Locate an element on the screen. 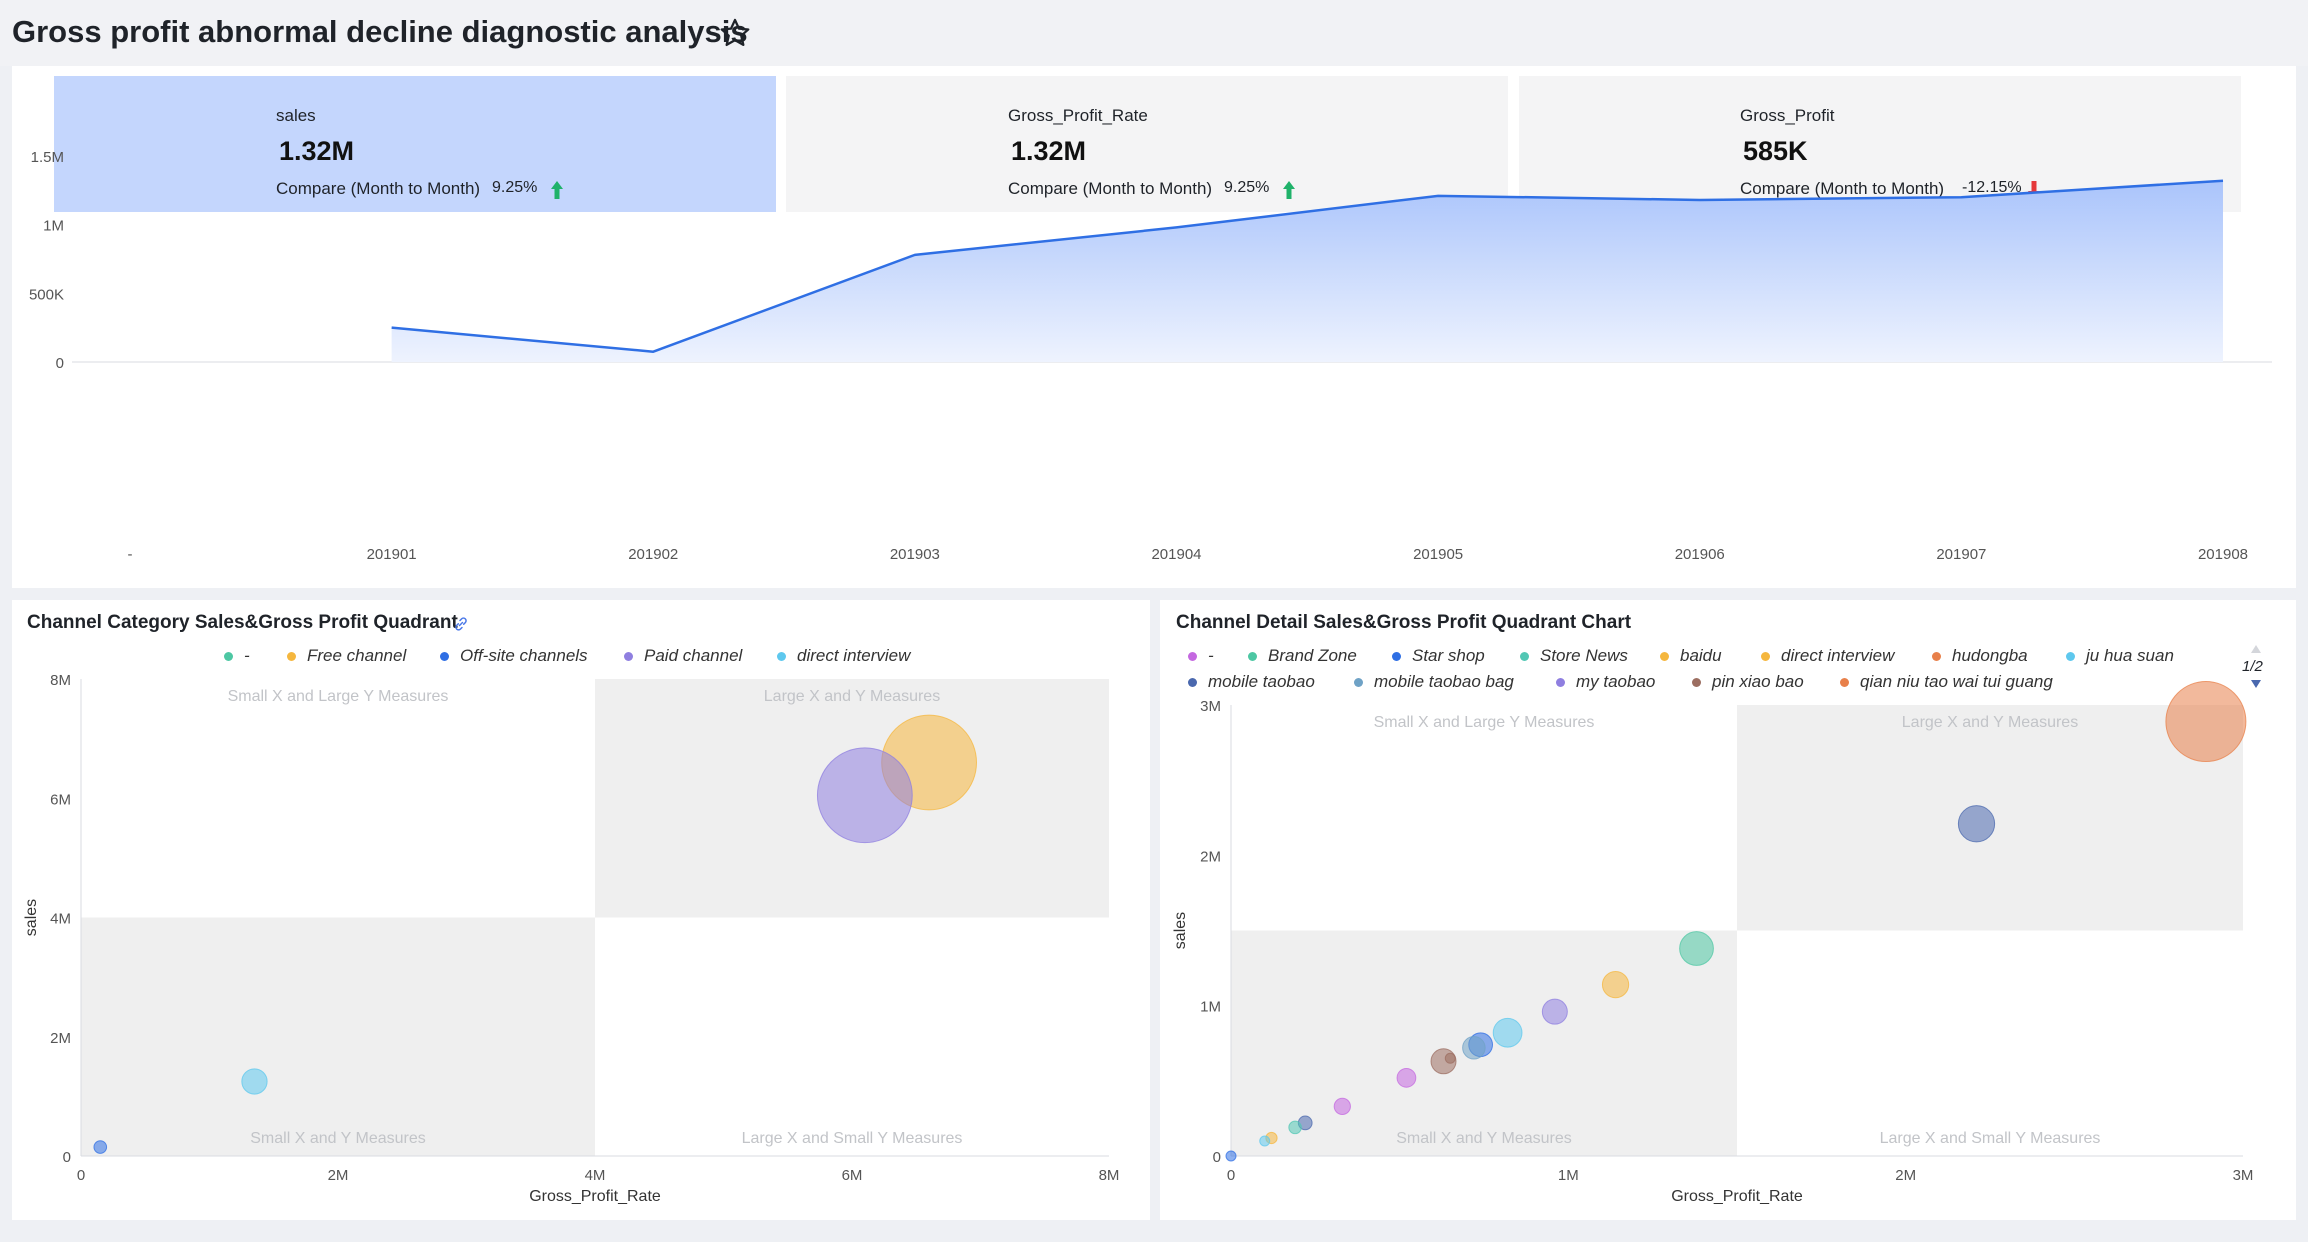 Image resolution: width=2308 pixels, height=1242 pixels. x-axis-title: Gross_Profit_Rate is located at coordinates (595, 1196).